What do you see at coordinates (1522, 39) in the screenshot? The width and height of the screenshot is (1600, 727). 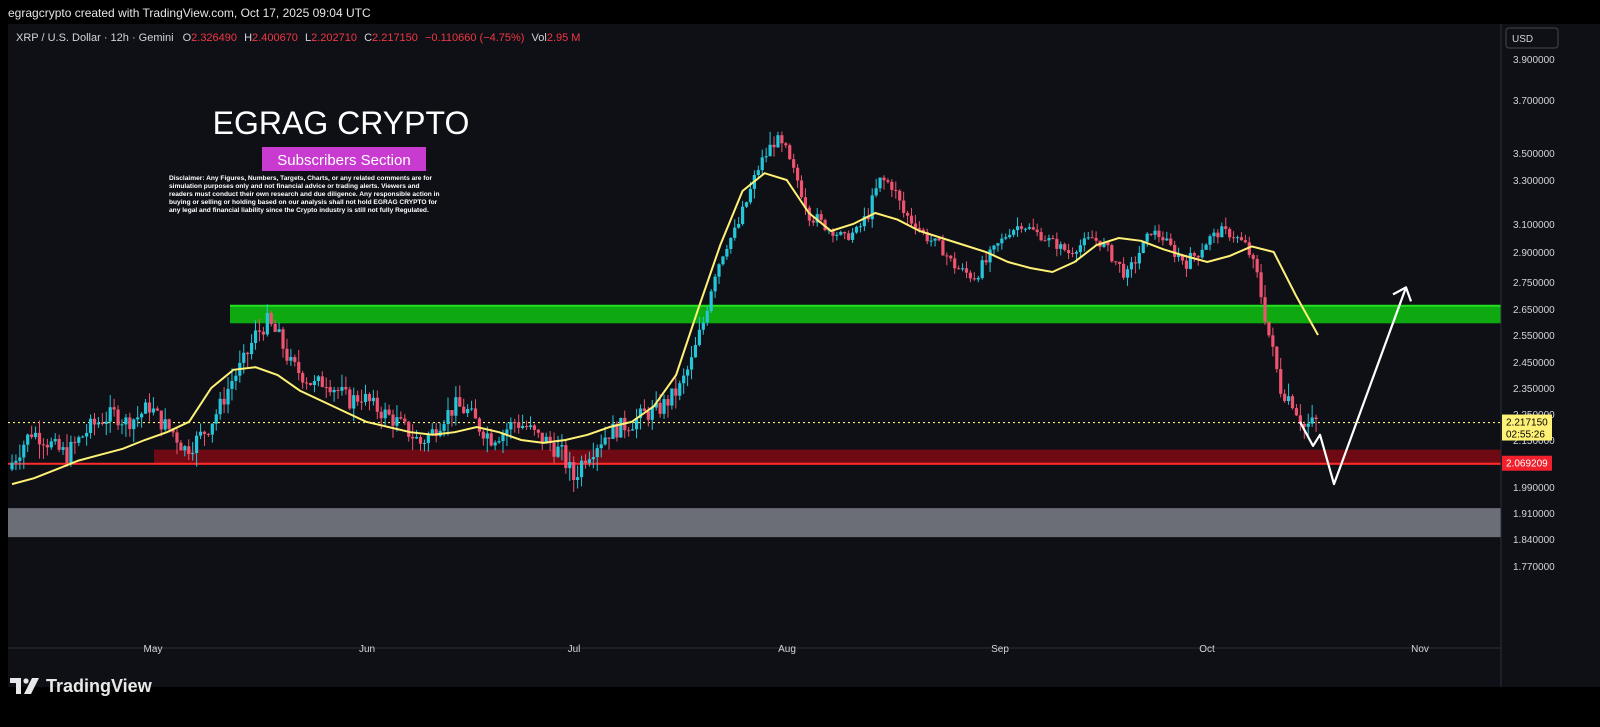 I see `currency-button: USD` at bounding box center [1522, 39].